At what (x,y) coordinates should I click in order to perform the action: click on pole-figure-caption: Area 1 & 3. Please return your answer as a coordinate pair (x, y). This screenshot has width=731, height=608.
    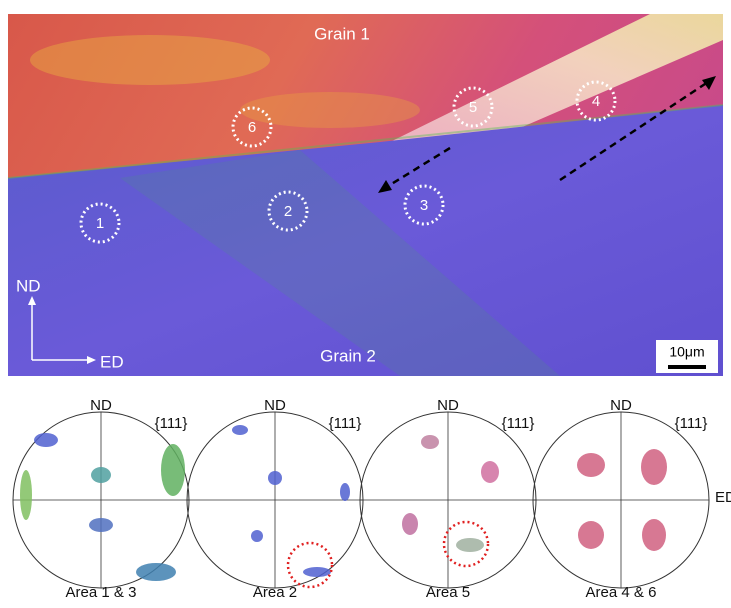
    Looking at the image, I should click on (101, 592).